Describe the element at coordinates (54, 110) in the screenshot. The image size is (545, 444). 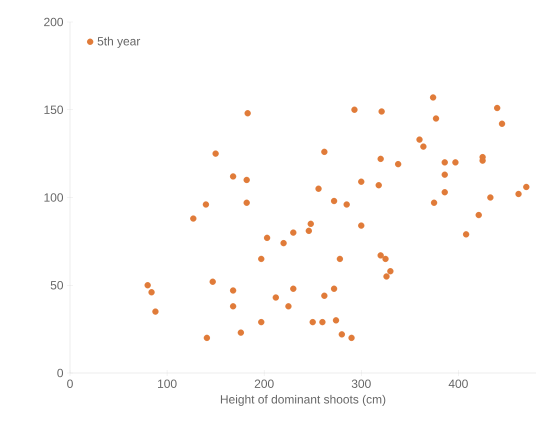
I see `y-tick-label: 150` at that location.